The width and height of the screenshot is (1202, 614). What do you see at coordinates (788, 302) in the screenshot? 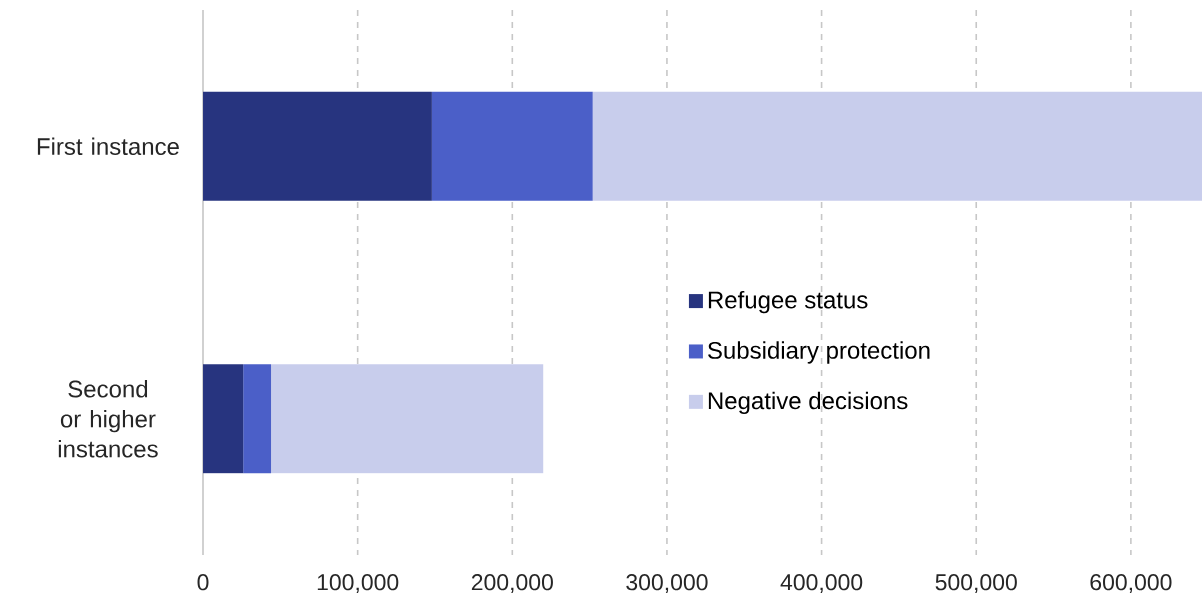
I see `legend-label: Refugee status` at bounding box center [788, 302].